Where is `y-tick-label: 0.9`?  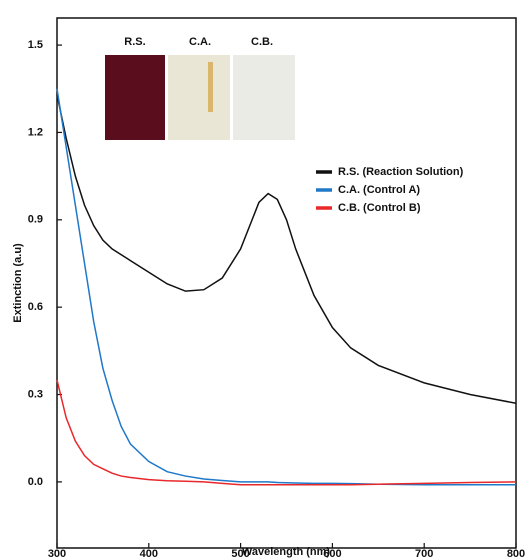 y-tick-label: 0.9 is located at coordinates (35, 220).